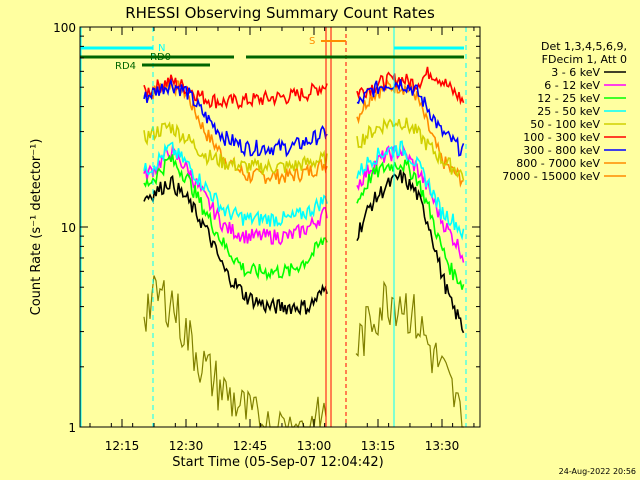 Image resolution: width=640 pixels, height=480 pixels. Describe the element at coordinates (68, 228) in the screenshot. I see `y-tick-label-1: 10` at that location.